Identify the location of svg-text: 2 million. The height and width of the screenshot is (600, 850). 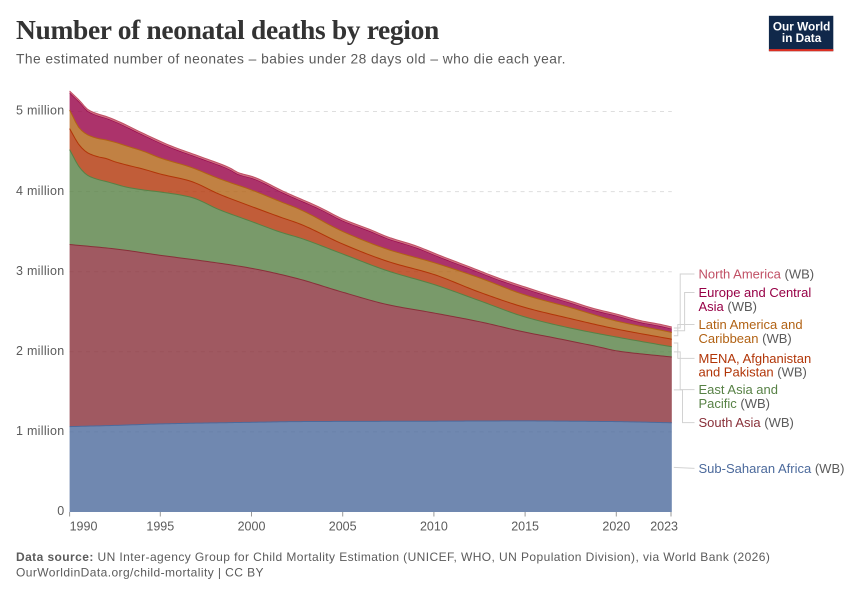
(40, 351).